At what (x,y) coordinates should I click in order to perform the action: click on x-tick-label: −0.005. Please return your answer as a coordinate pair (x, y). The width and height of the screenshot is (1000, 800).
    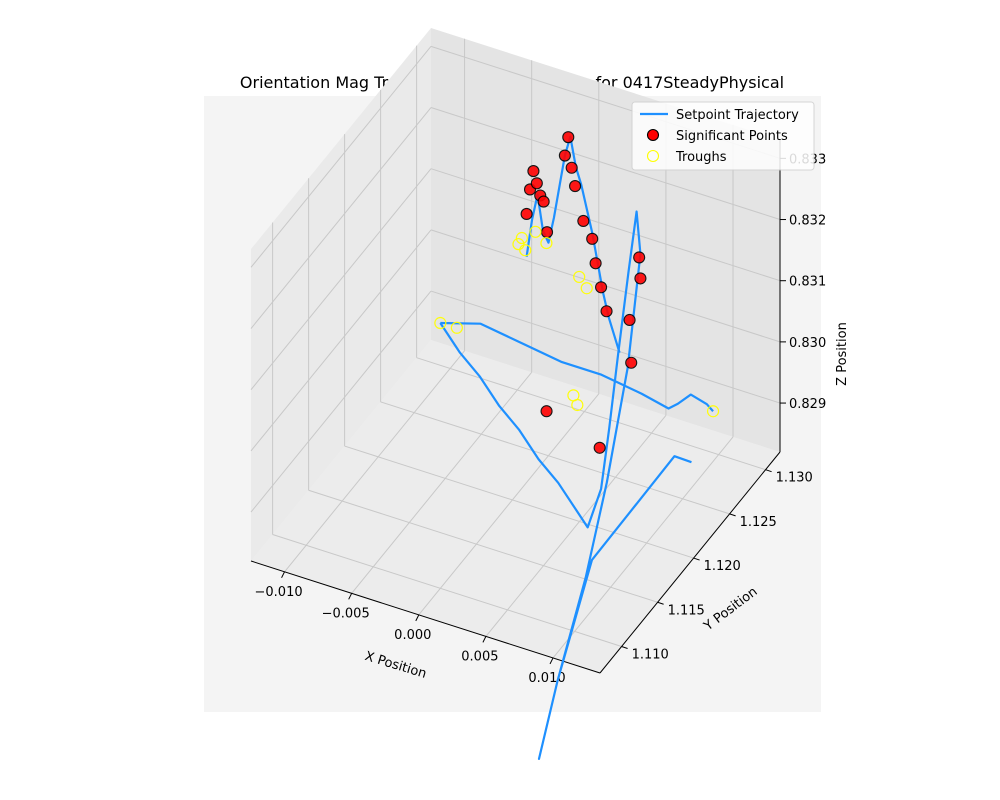
    Looking at the image, I should click on (346, 613).